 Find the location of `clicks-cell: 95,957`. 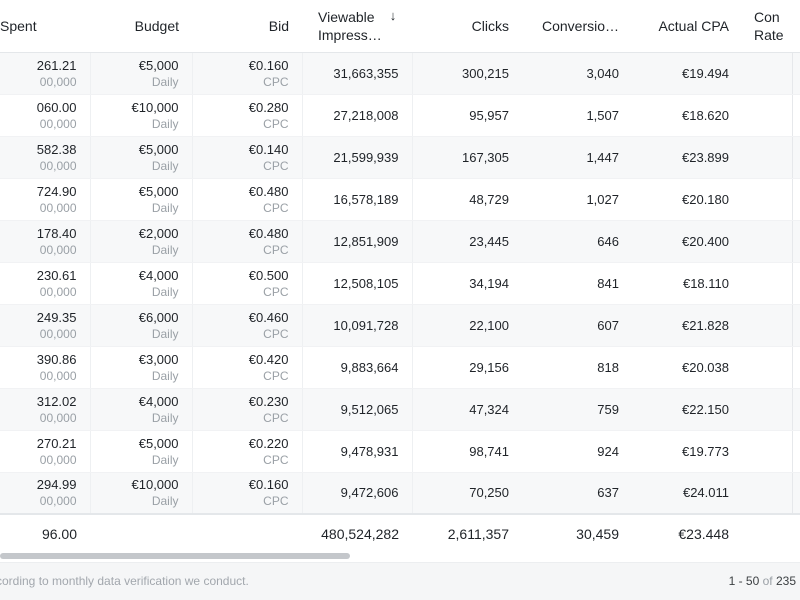

clicks-cell: 95,957 is located at coordinates (467, 115).